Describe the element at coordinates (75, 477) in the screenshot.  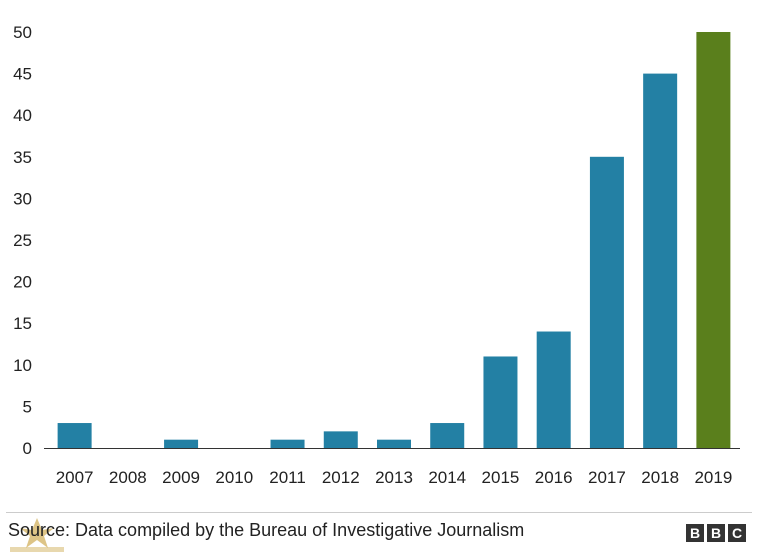
I see `x-tick-label: 2007` at that location.